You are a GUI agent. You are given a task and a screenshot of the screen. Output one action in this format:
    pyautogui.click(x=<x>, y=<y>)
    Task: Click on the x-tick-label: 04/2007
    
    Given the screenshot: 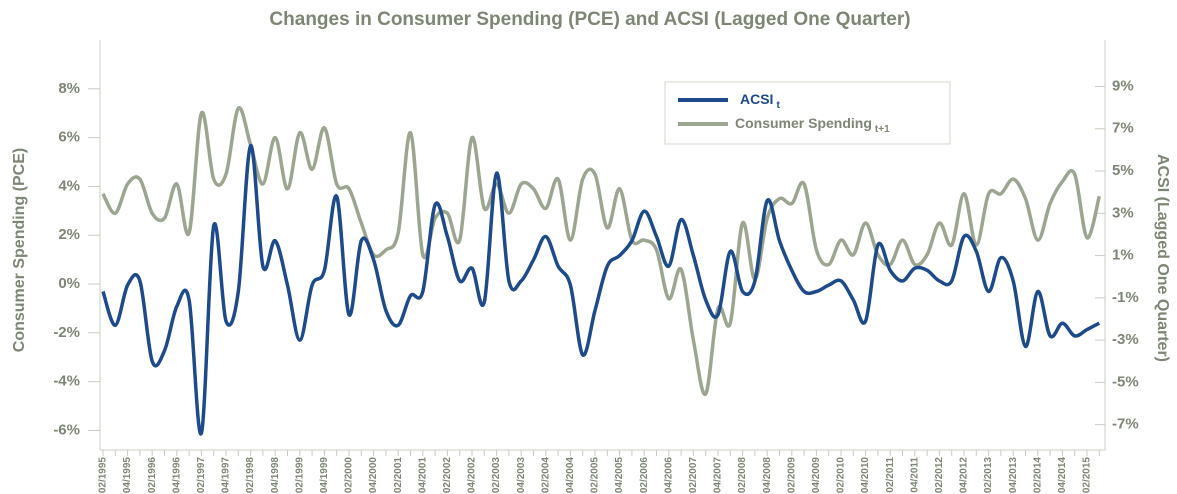 What is the action you would take?
    pyautogui.click(x=718, y=475)
    